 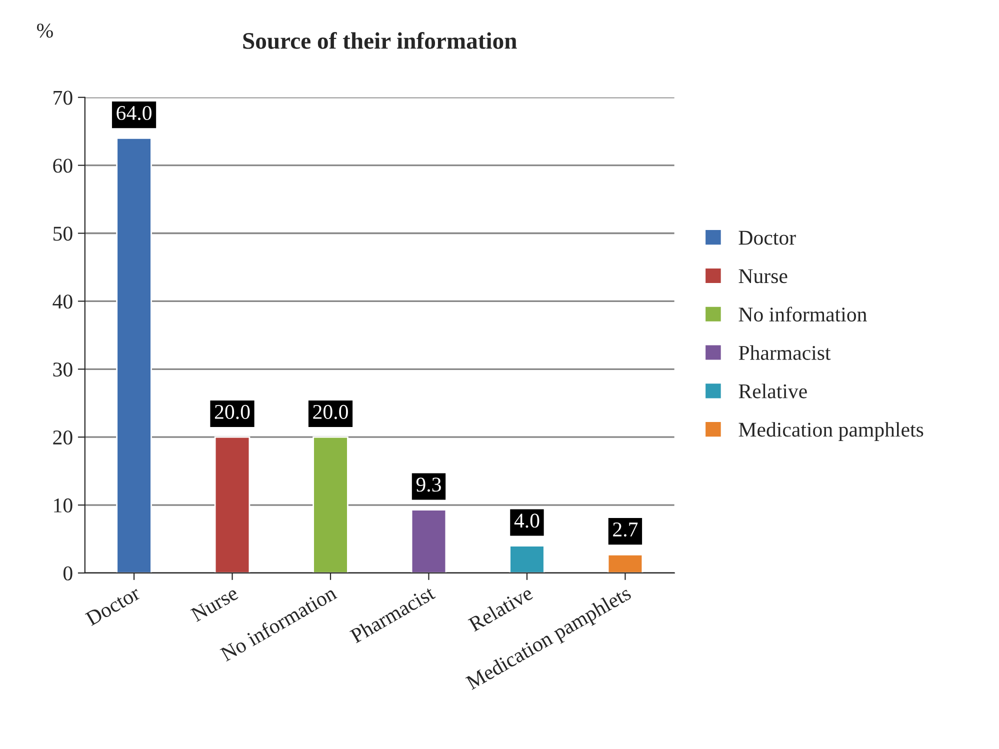 What do you see at coordinates (63, 97) in the screenshot?
I see `y-tick-label: 70` at bounding box center [63, 97].